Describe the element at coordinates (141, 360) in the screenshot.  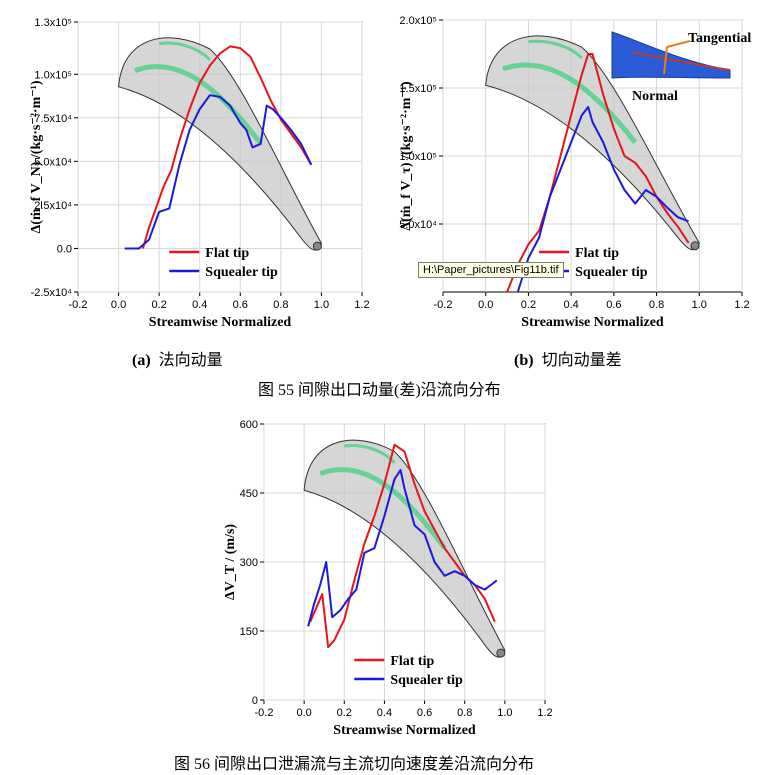
I see `subcaption-a-label: (a)` at that location.